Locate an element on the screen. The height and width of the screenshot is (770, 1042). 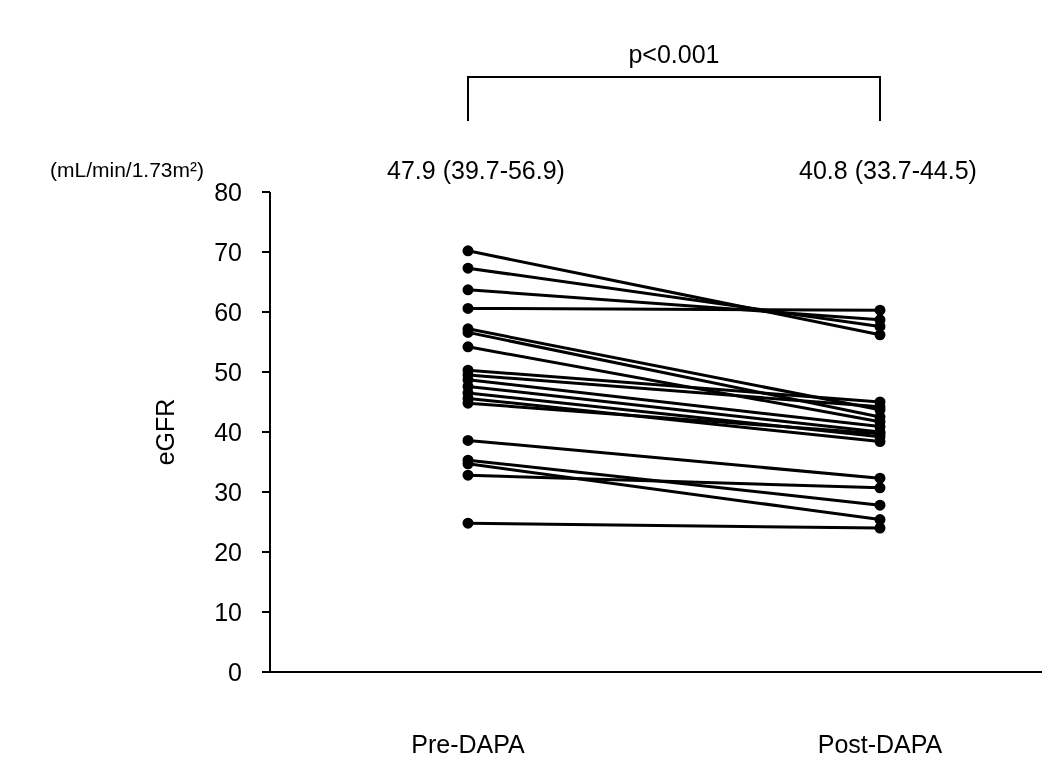
y-tick-label: 20 is located at coordinates (228, 551).